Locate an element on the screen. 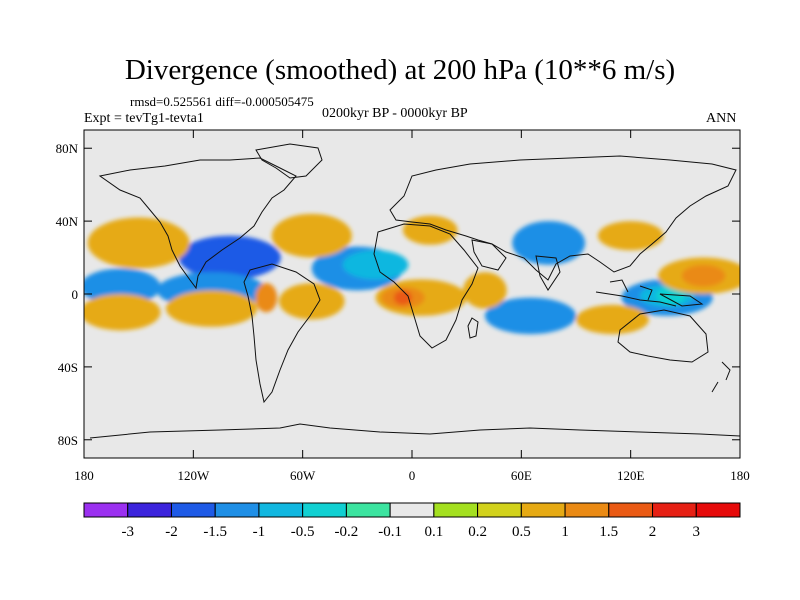 Image resolution: width=800 pixels, height=600 pixels. stats-line: rmsd=0.525561 diff=-0.000505475 is located at coordinates (222, 101).